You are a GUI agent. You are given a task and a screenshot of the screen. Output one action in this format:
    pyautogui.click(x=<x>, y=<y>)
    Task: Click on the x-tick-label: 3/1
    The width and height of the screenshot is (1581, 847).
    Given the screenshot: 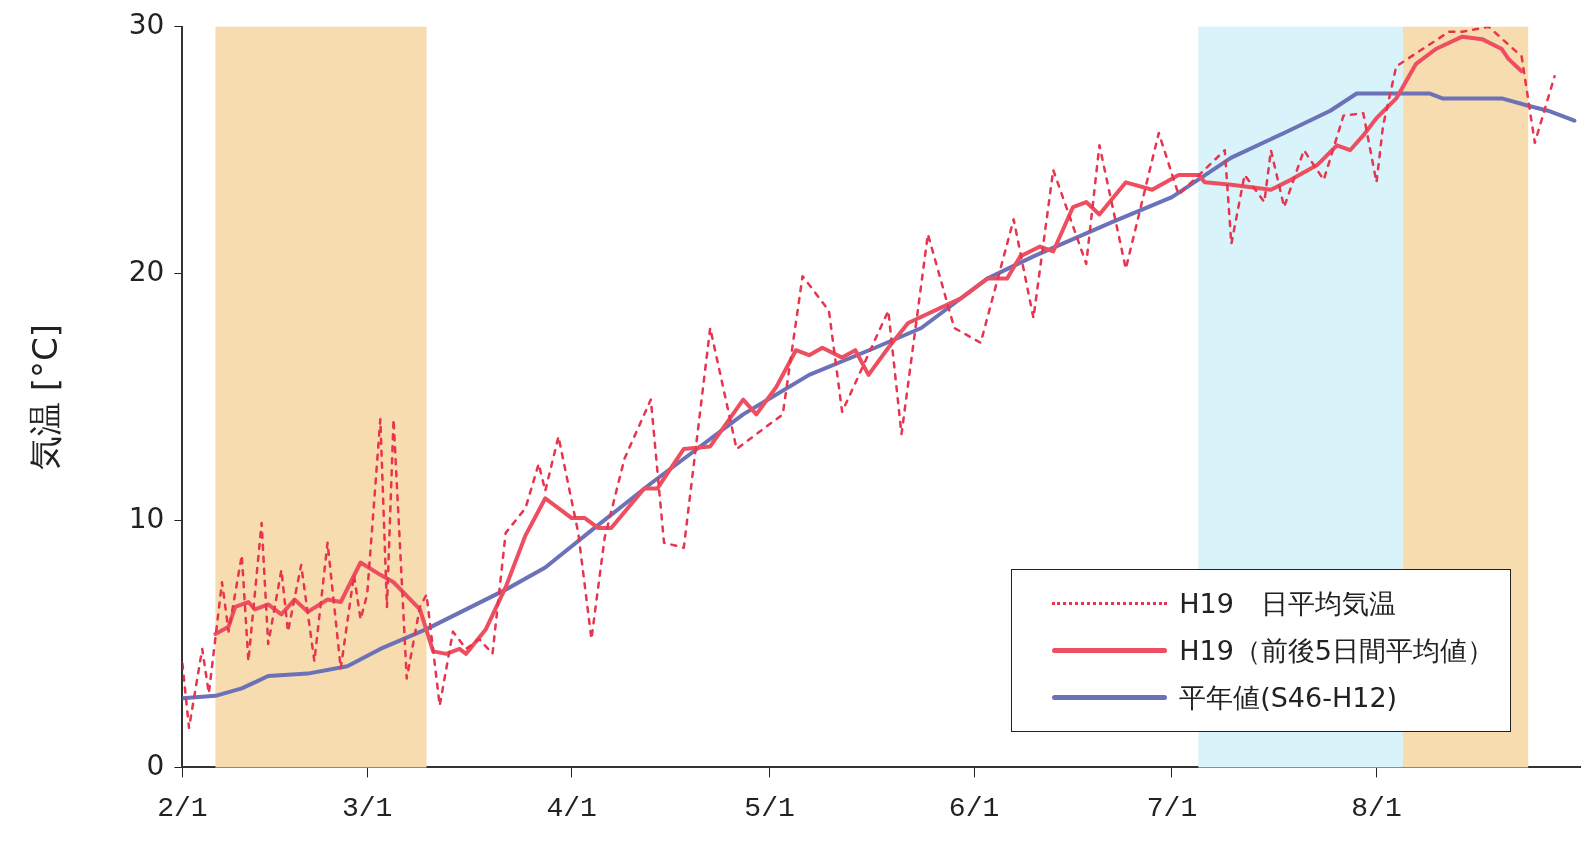 What is the action you would take?
    pyautogui.click(x=367, y=808)
    